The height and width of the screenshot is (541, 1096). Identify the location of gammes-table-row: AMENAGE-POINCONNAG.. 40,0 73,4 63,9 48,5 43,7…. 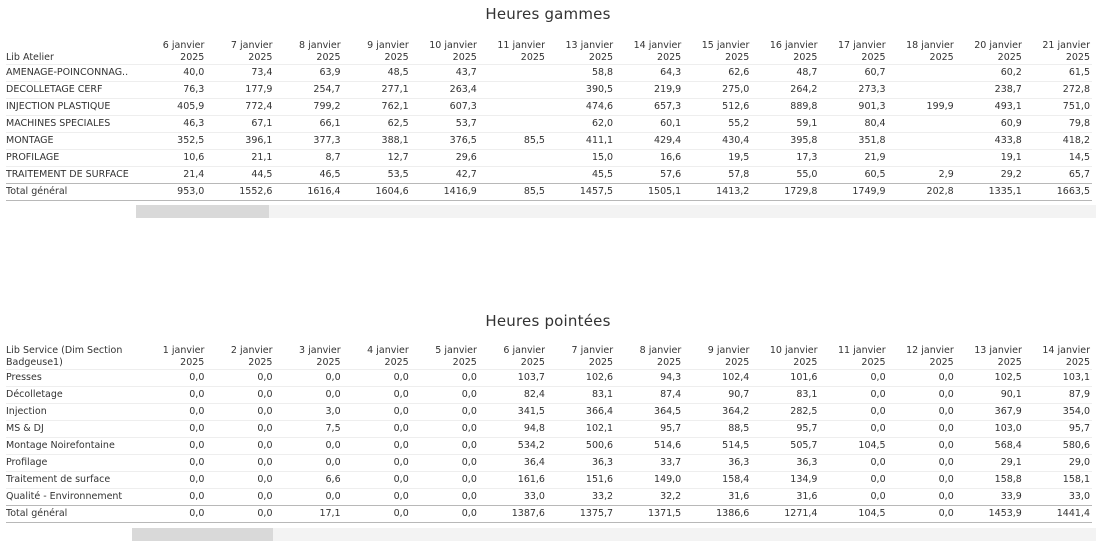
(549, 73).